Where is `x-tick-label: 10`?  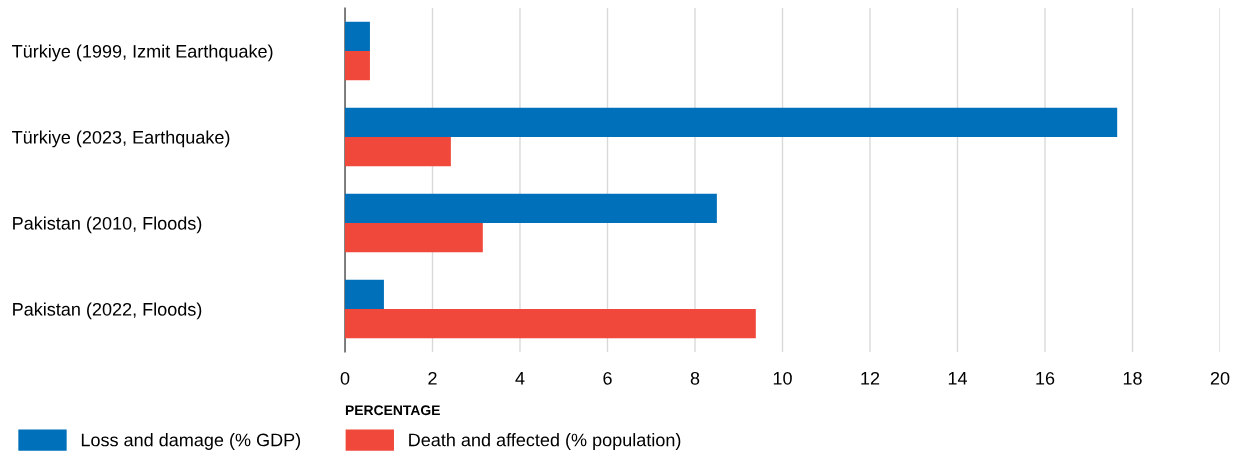
x-tick-label: 10 is located at coordinates (782, 378).